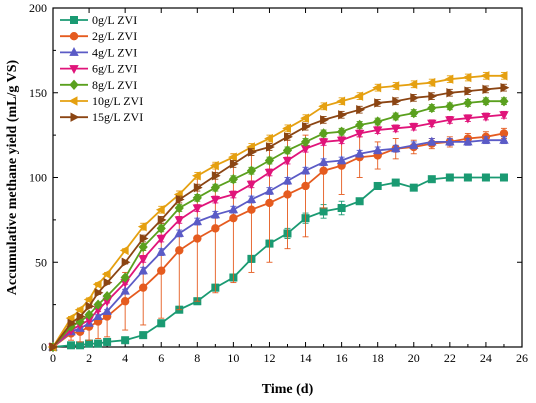 The height and width of the screenshot is (403, 536). Describe the element at coordinates (125, 358) in the screenshot. I see `x-tick-label: 4` at that location.